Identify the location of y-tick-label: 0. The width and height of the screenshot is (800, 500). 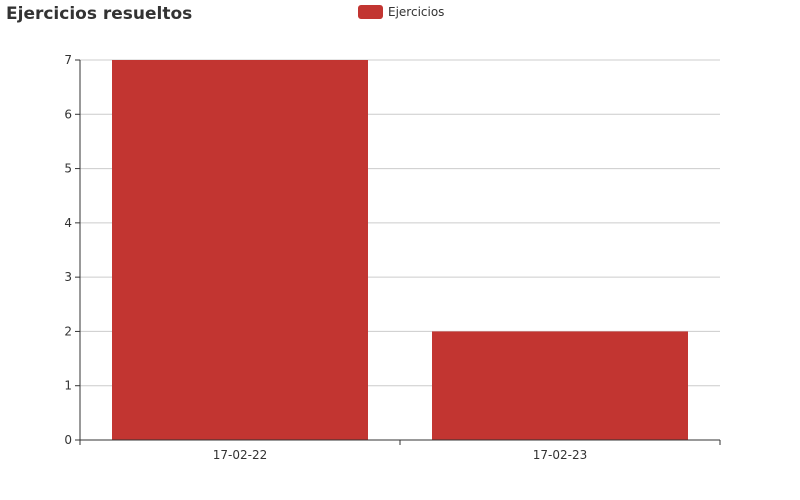
(68, 440).